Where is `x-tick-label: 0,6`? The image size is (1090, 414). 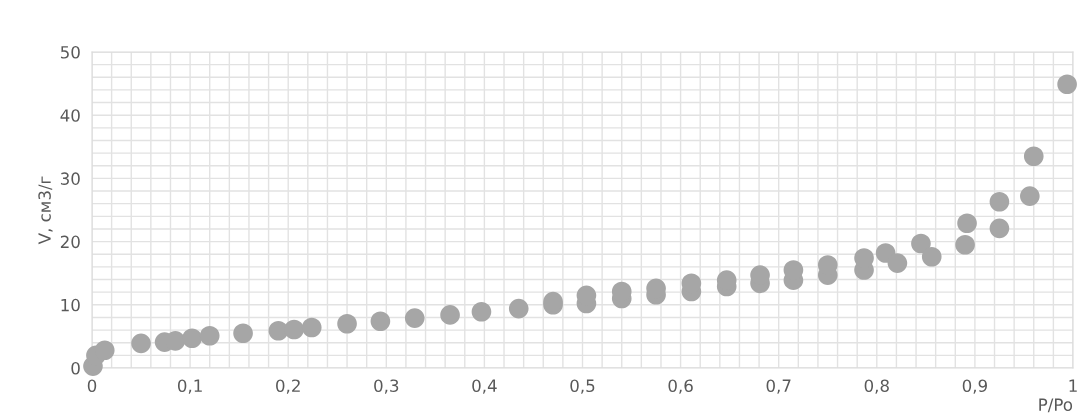 x-tick-label: 0,6 is located at coordinates (680, 386).